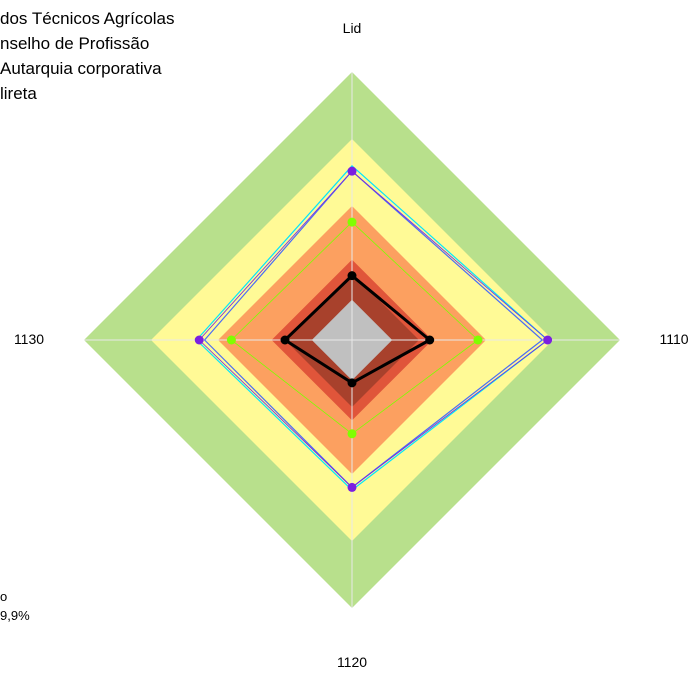  What do you see at coordinates (3, 596) in the screenshot?
I see `note-line-1: o` at bounding box center [3, 596].